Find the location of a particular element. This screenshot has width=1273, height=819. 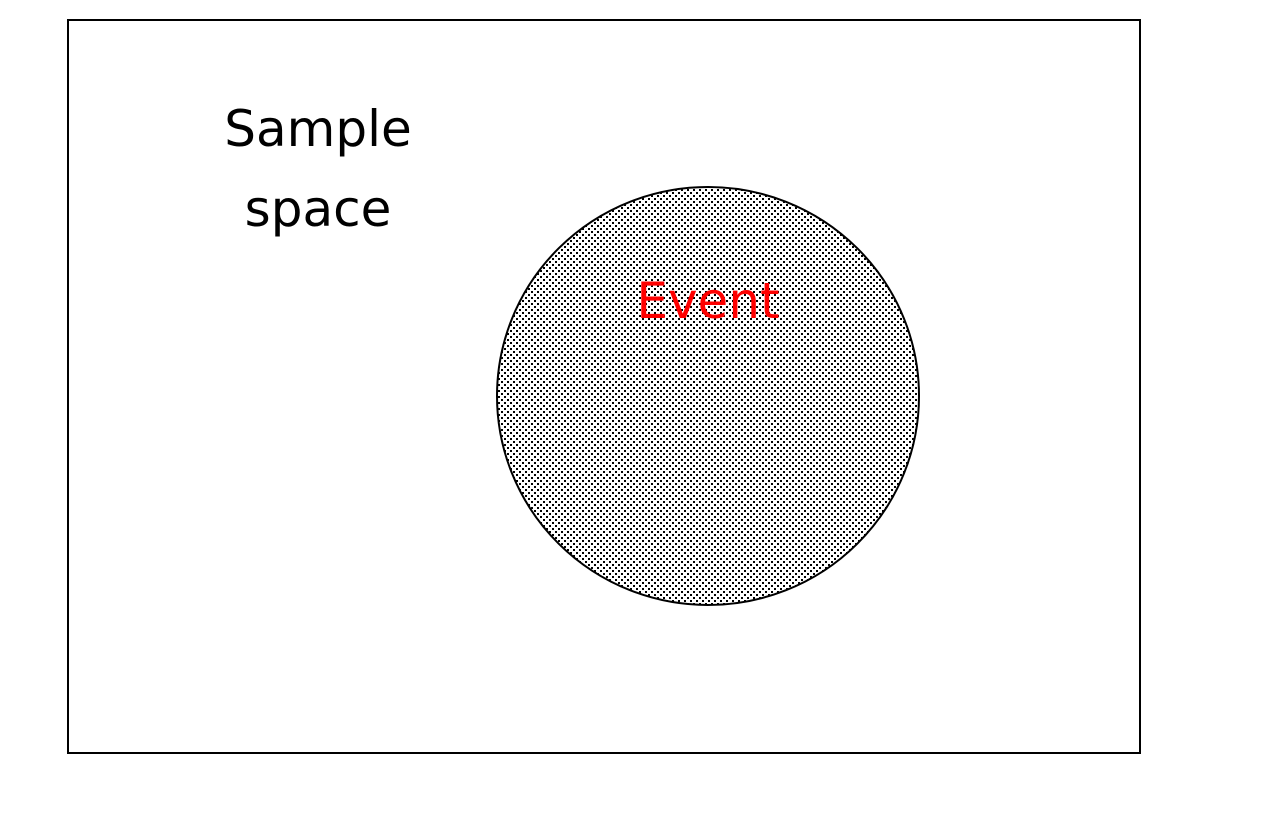

event-label: Event is located at coordinates (707, 301).